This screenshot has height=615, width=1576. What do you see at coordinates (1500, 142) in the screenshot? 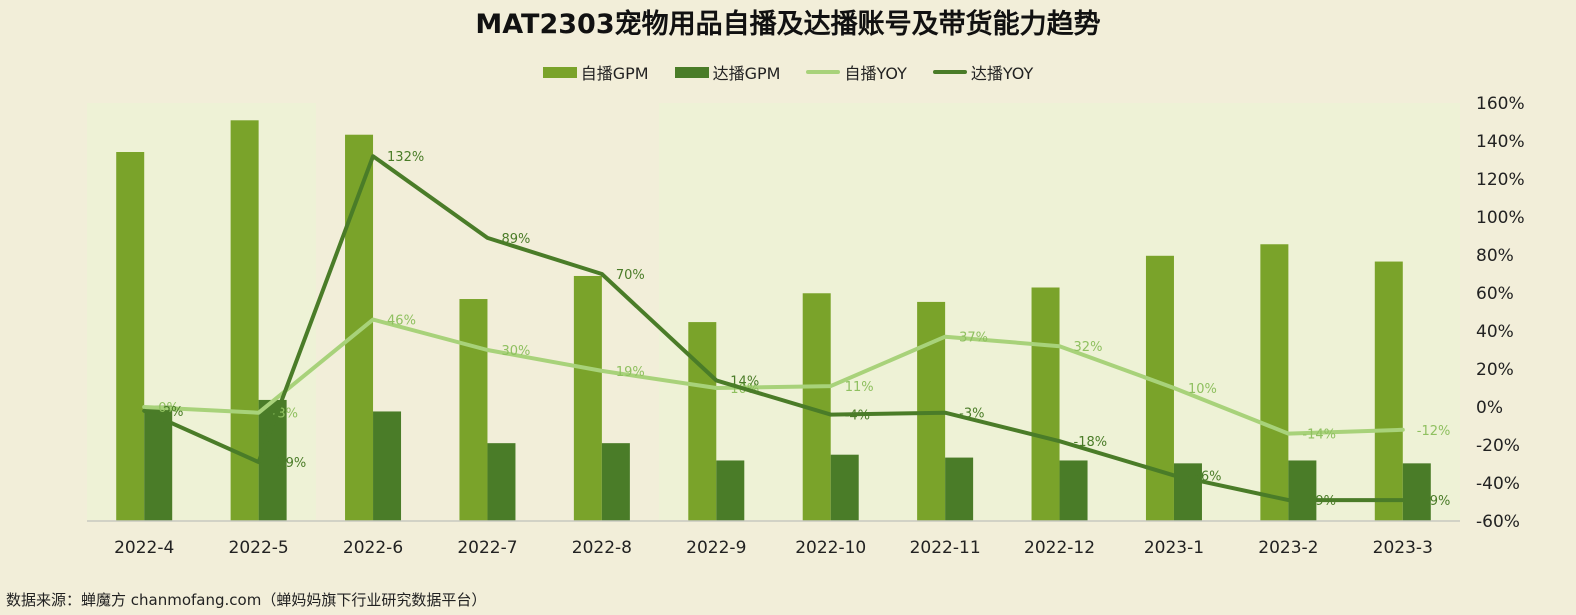
I see `y-tick-label: 140%` at bounding box center [1500, 142].